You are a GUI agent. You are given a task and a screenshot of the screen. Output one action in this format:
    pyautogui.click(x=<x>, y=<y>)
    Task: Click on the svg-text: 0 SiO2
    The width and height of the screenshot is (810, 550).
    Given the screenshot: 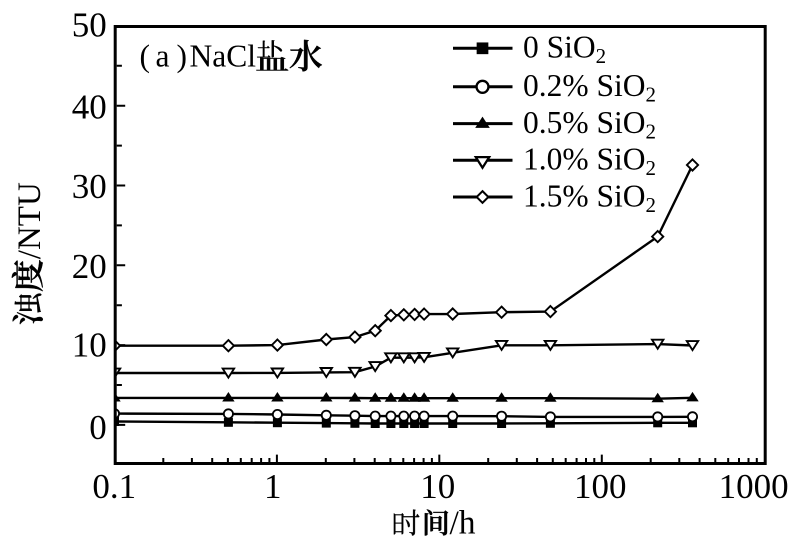 What is the action you would take?
    pyautogui.click(x=564, y=49)
    